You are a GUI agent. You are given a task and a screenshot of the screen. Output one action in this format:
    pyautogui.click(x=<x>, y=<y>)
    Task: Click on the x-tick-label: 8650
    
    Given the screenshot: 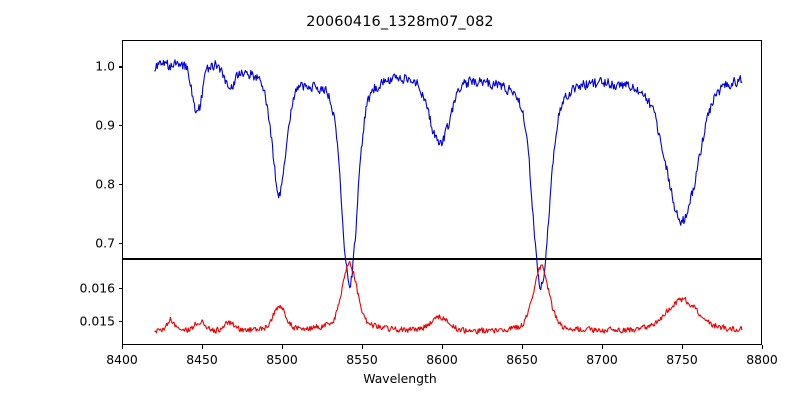 What is the action you would take?
    pyautogui.click(x=522, y=359)
    